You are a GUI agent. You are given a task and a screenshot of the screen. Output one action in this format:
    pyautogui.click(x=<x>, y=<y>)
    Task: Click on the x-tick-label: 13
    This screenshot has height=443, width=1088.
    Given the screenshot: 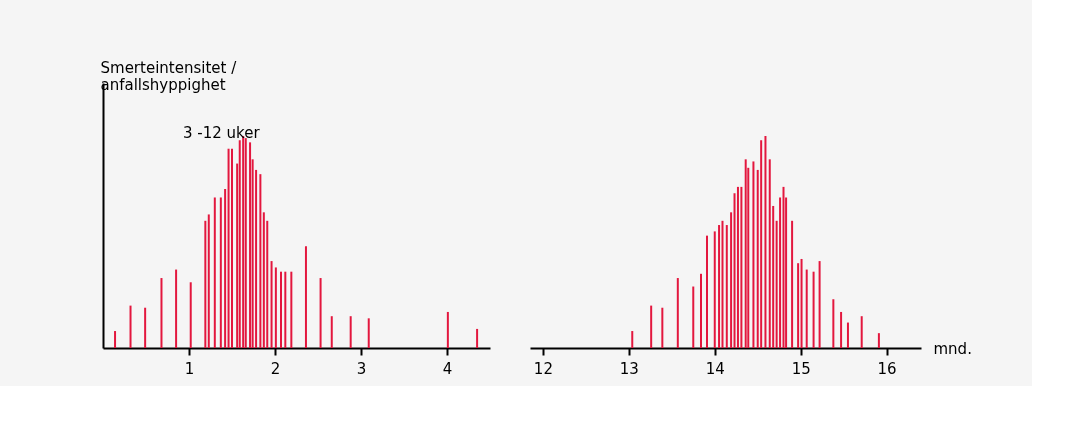 What is the action you would take?
    pyautogui.click(x=629, y=368)
    